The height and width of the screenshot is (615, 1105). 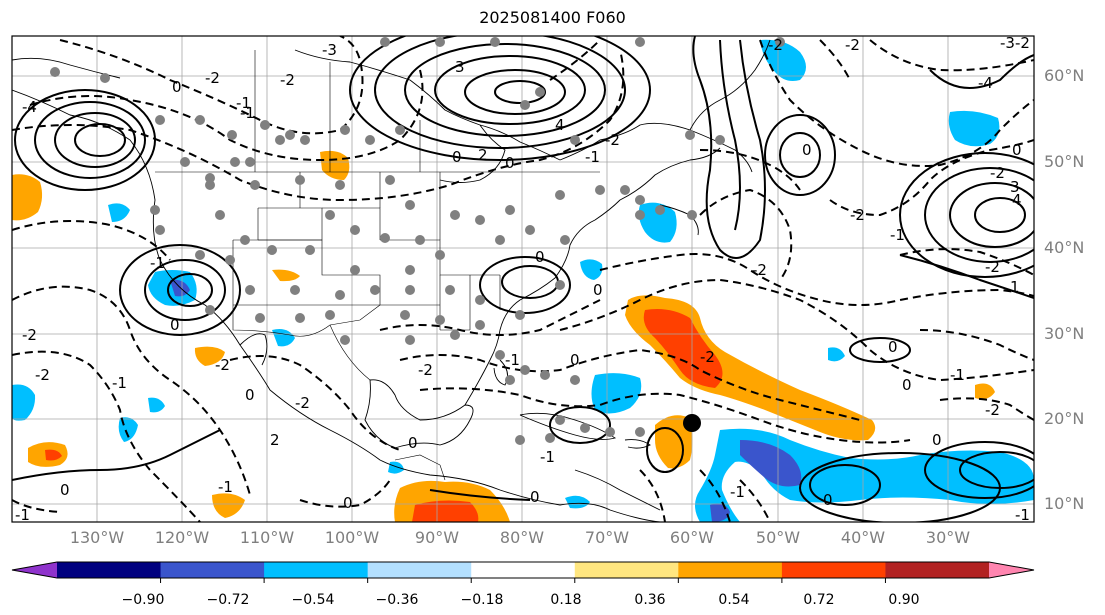 I want to click on lon-label-60w: 60°W, so click(x=692, y=537).